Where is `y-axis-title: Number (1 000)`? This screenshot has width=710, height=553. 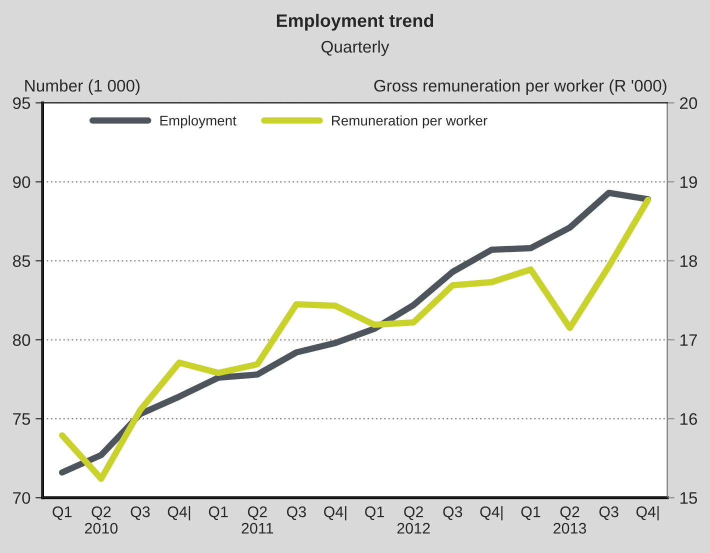 y-axis-title: Number (1 000) is located at coordinates (82, 87).